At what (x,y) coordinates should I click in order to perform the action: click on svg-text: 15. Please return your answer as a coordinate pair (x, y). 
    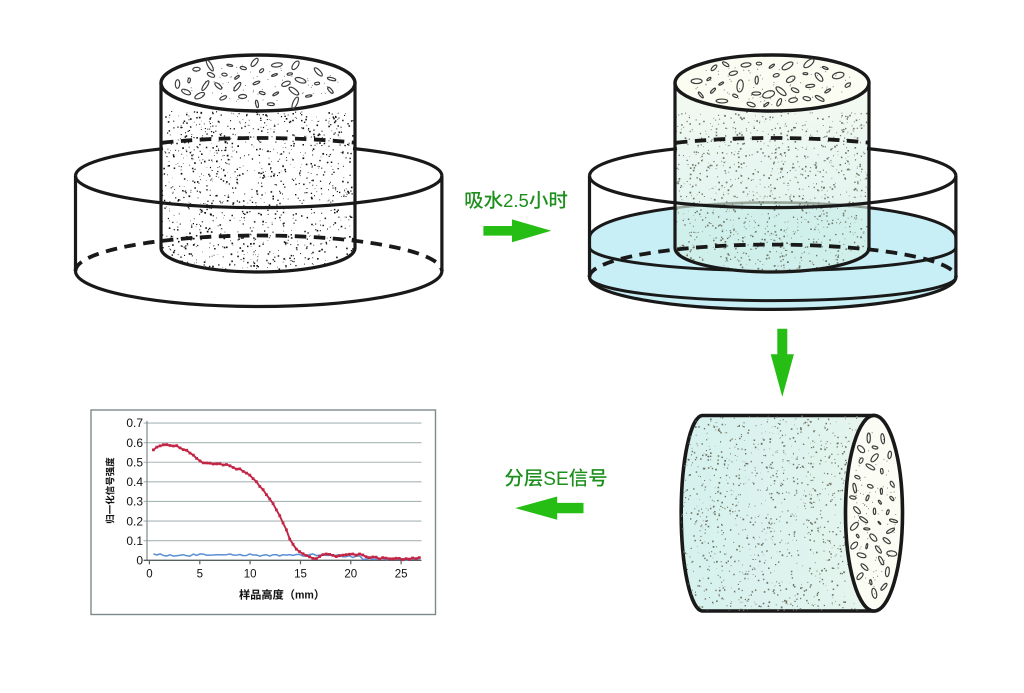
    Looking at the image, I should click on (300, 575).